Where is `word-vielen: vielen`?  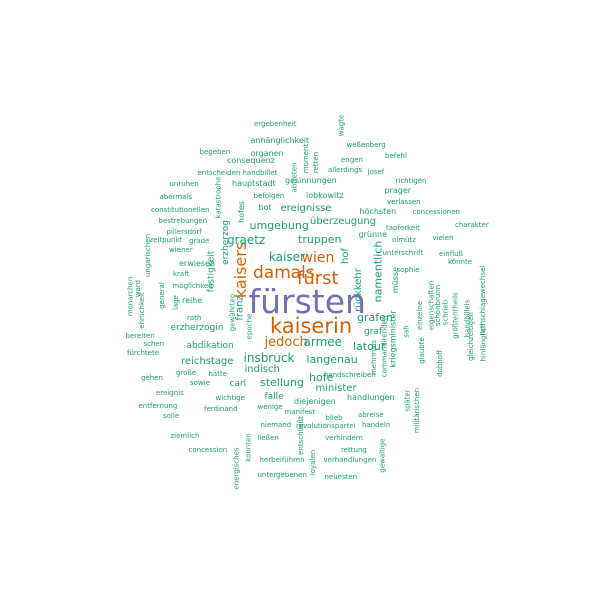 word-vielen: vielen is located at coordinates (443, 237).